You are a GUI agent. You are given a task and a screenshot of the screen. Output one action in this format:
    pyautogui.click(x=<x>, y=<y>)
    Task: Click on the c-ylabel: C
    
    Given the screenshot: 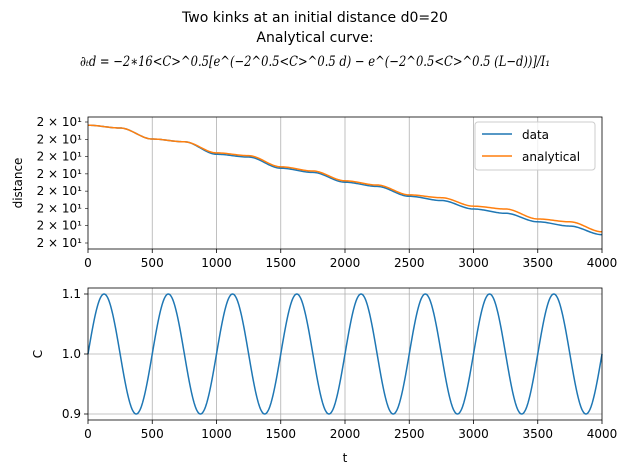 What is the action you would take?
    pyautogui.click(x=38, y=354)
    